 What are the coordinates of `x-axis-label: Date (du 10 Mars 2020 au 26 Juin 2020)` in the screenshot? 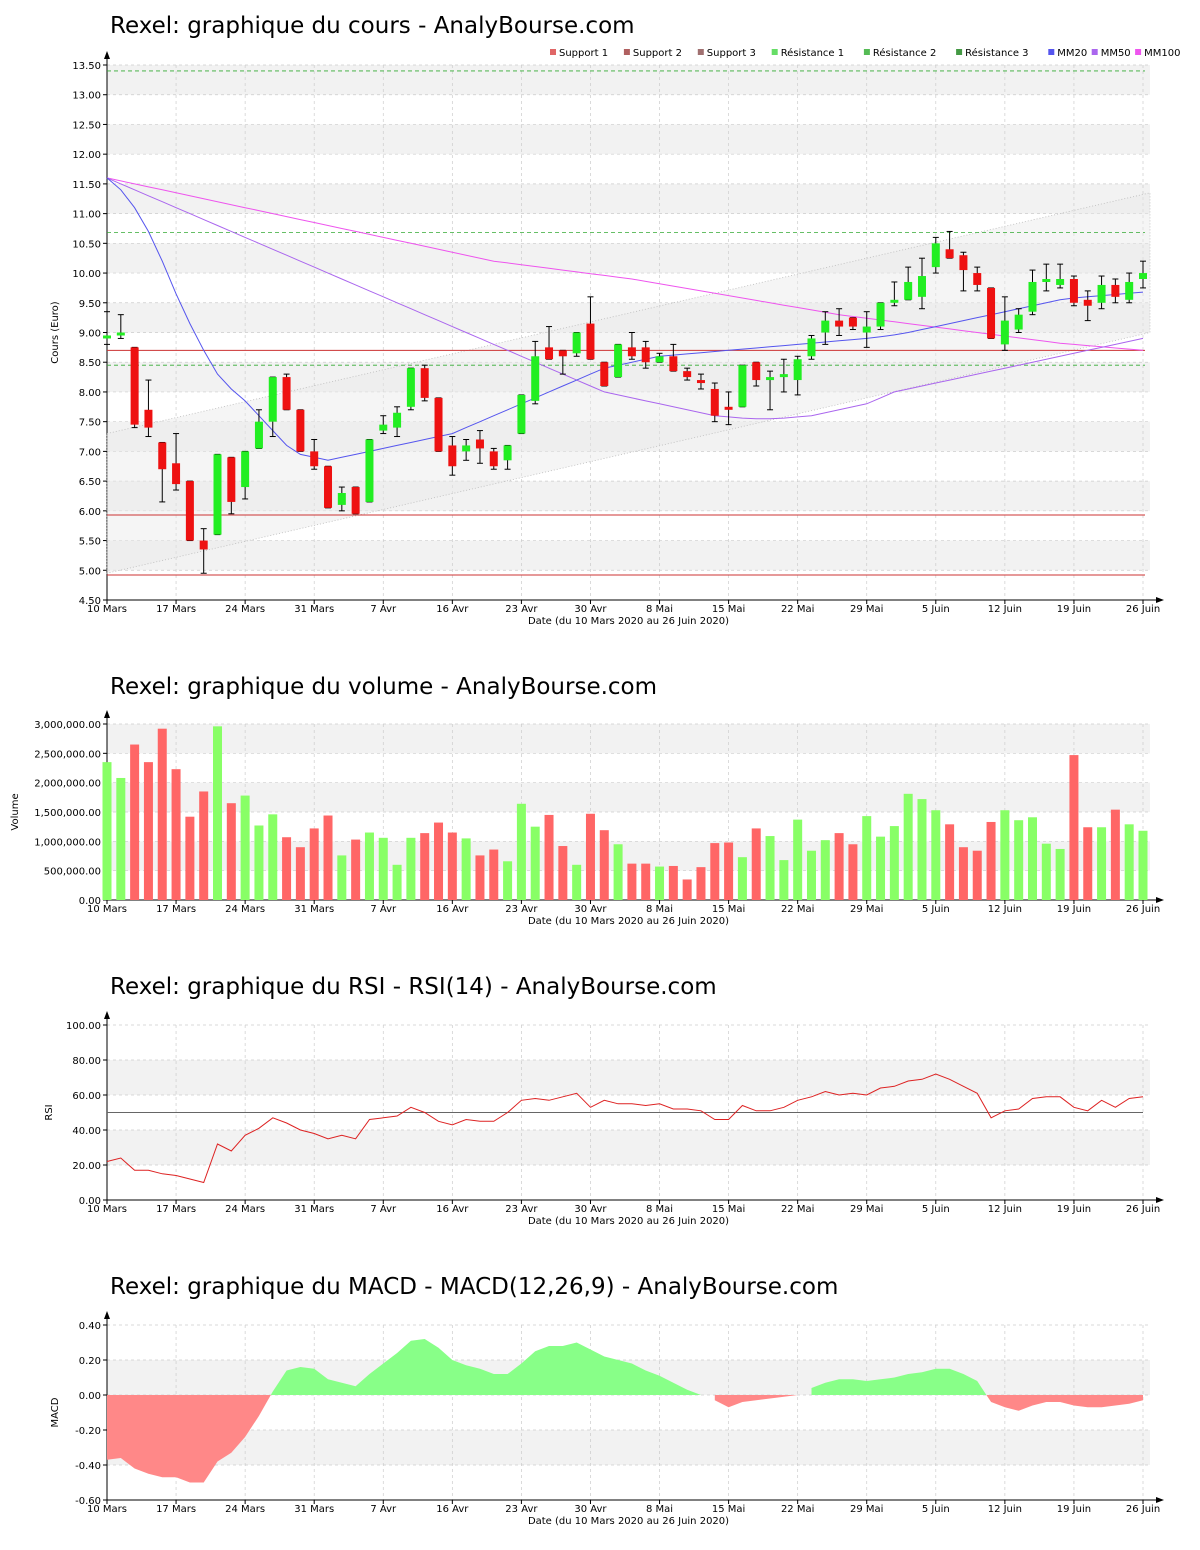 It's located at (628, 1521).